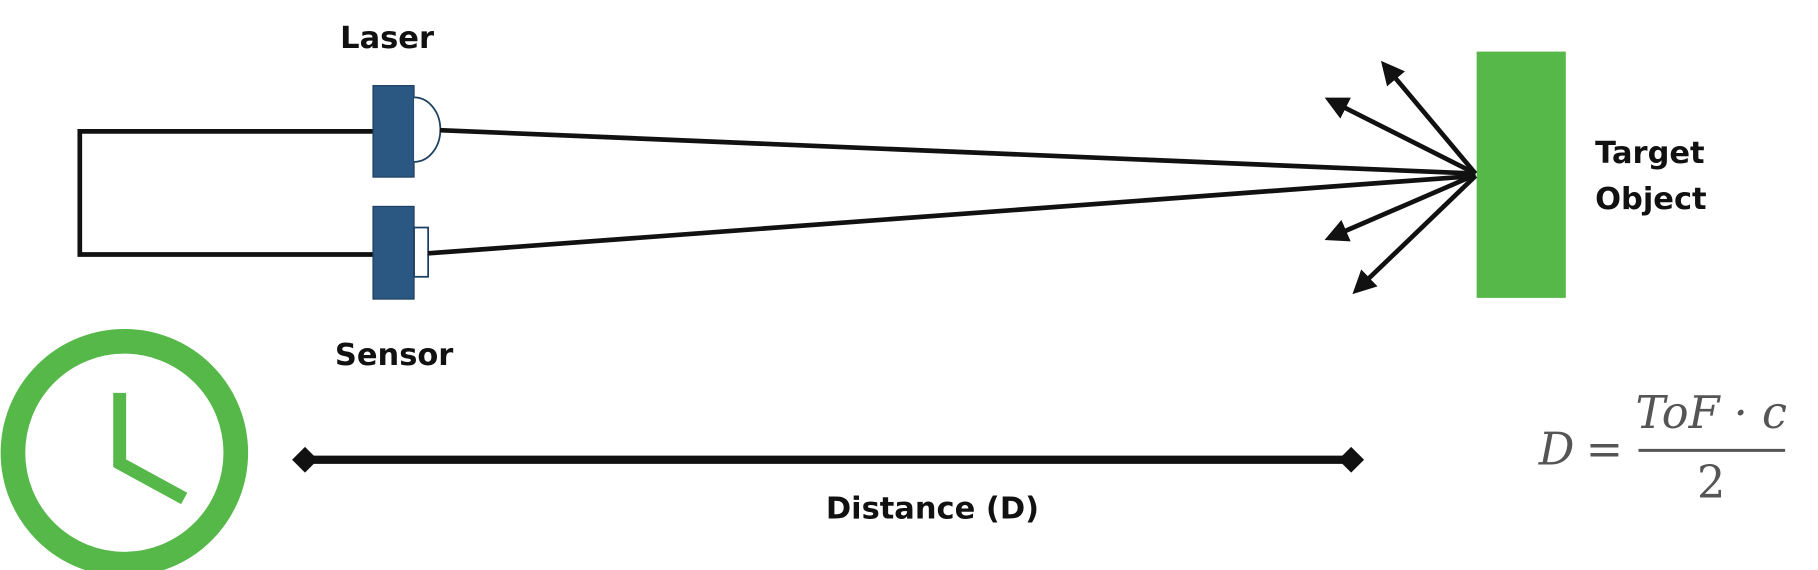  I want to click on wire, so click(225, 193).